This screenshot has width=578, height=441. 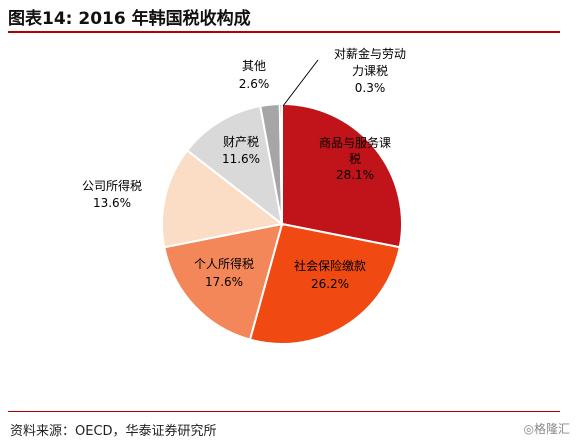 I want to click on chart-title: 图表14: 2016 年韩国税收构成, so click(x=129, y=19).